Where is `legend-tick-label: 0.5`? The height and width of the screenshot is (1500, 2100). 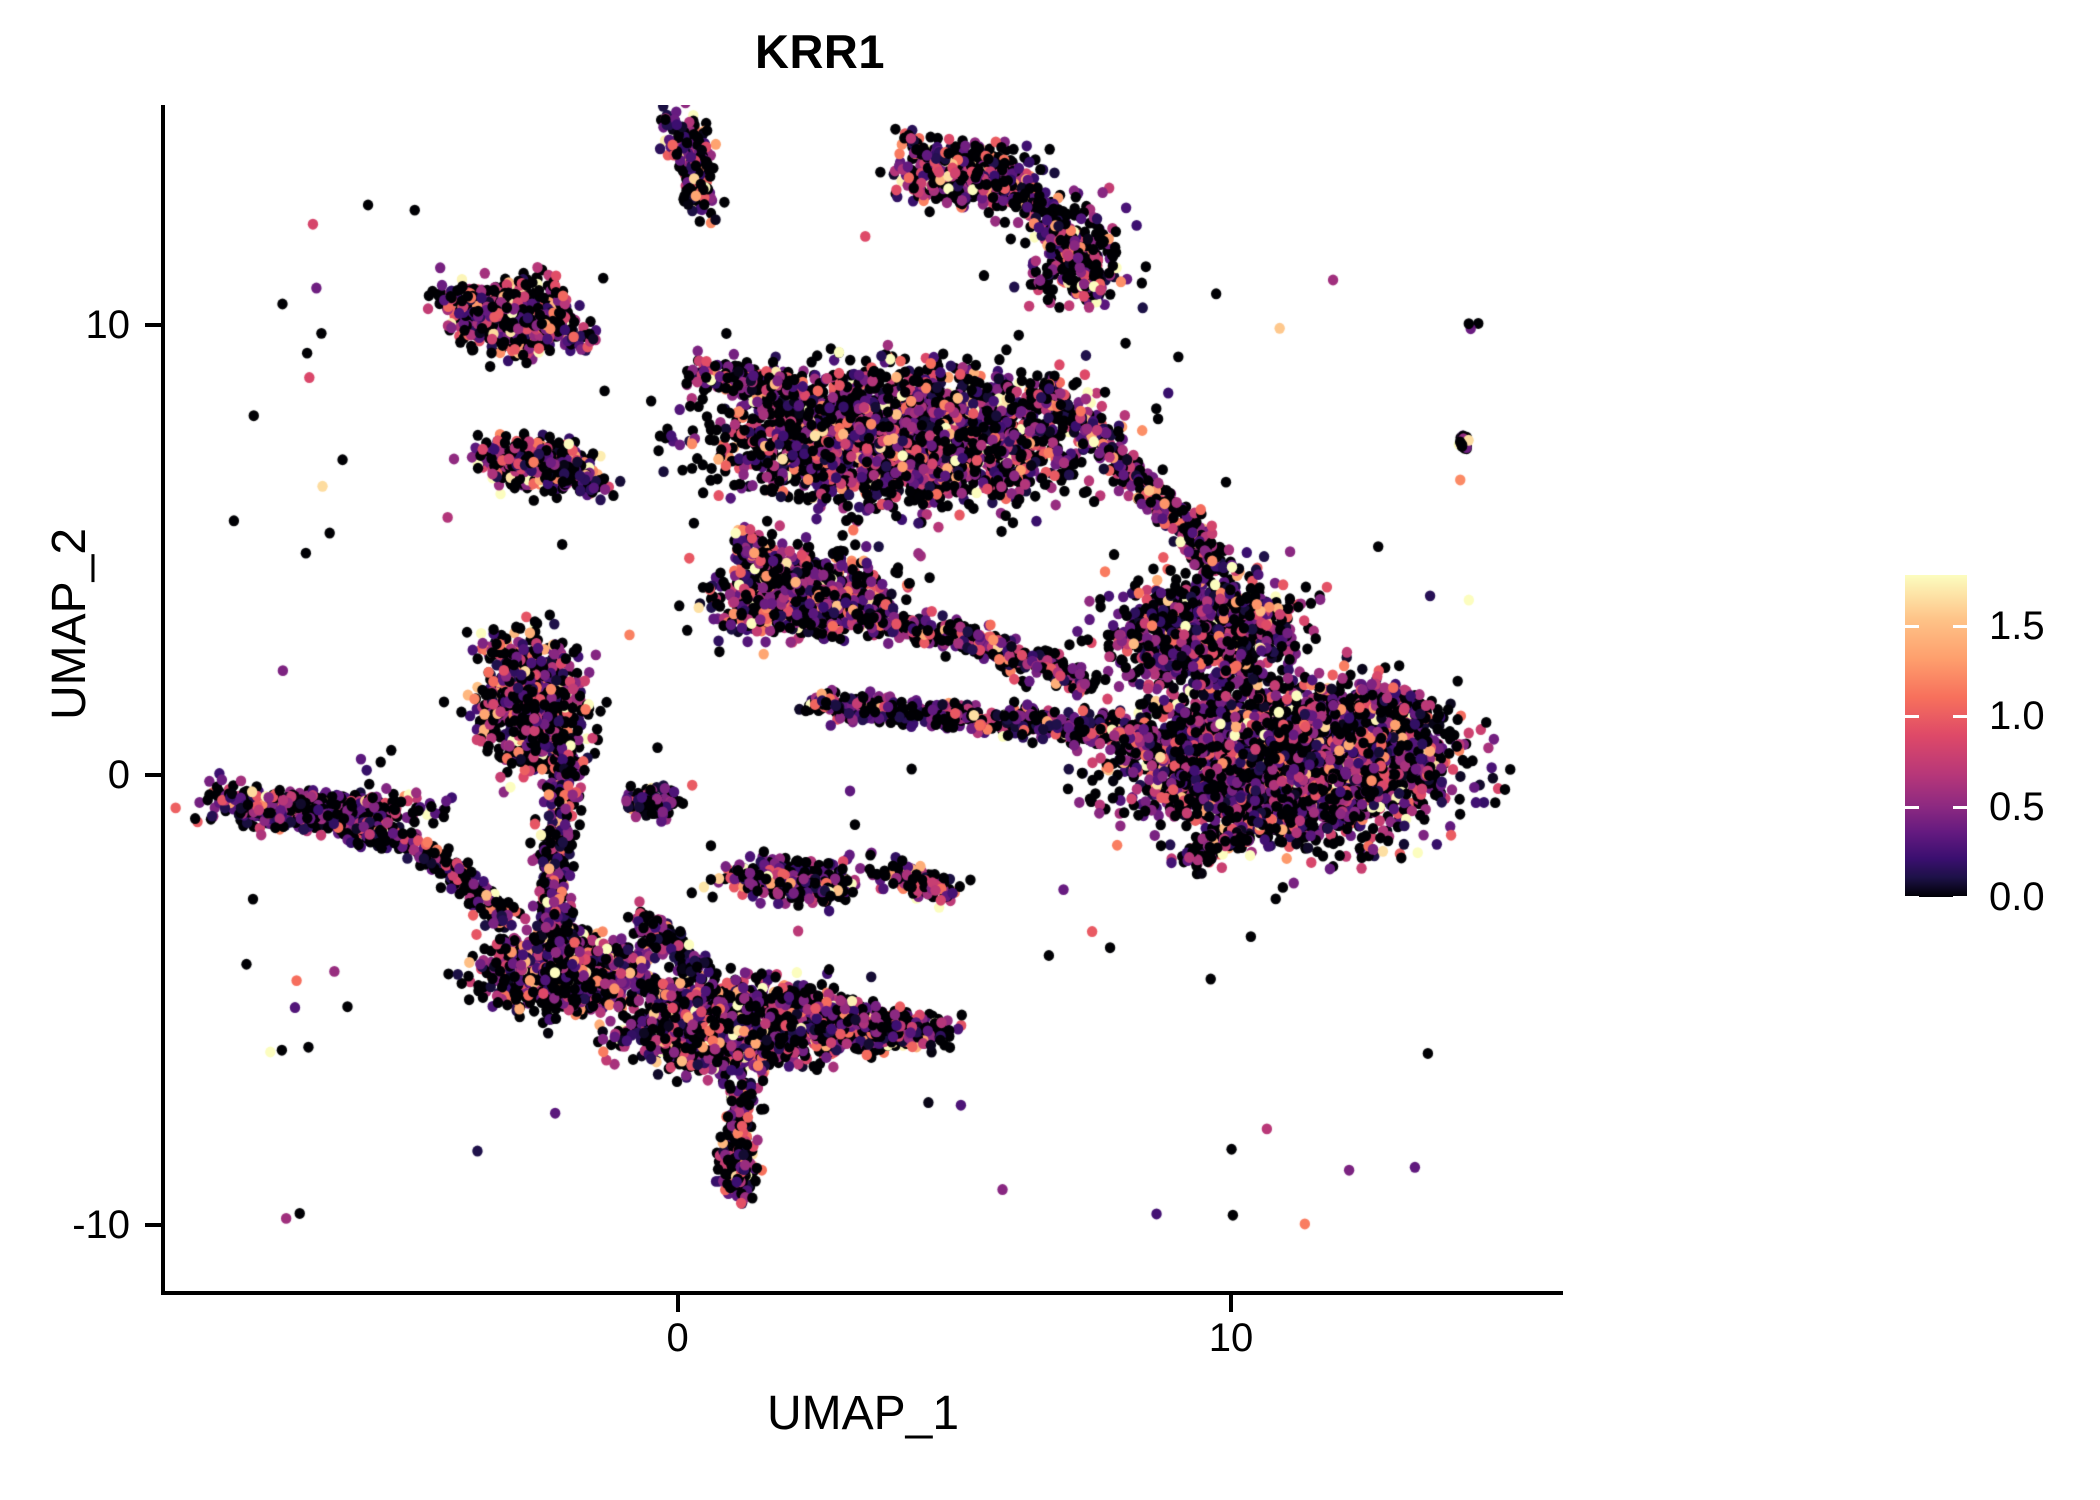
legend-tick-label: 0.5 is located at coordinates (2017, 806).